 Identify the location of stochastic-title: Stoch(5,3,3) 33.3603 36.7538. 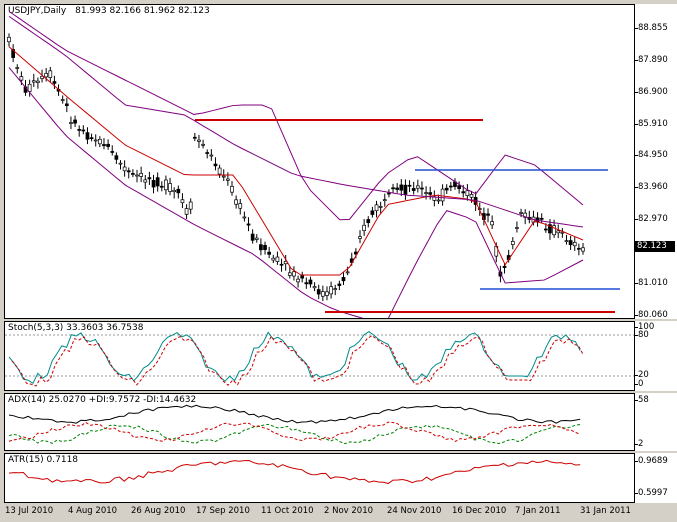
(76, 328).